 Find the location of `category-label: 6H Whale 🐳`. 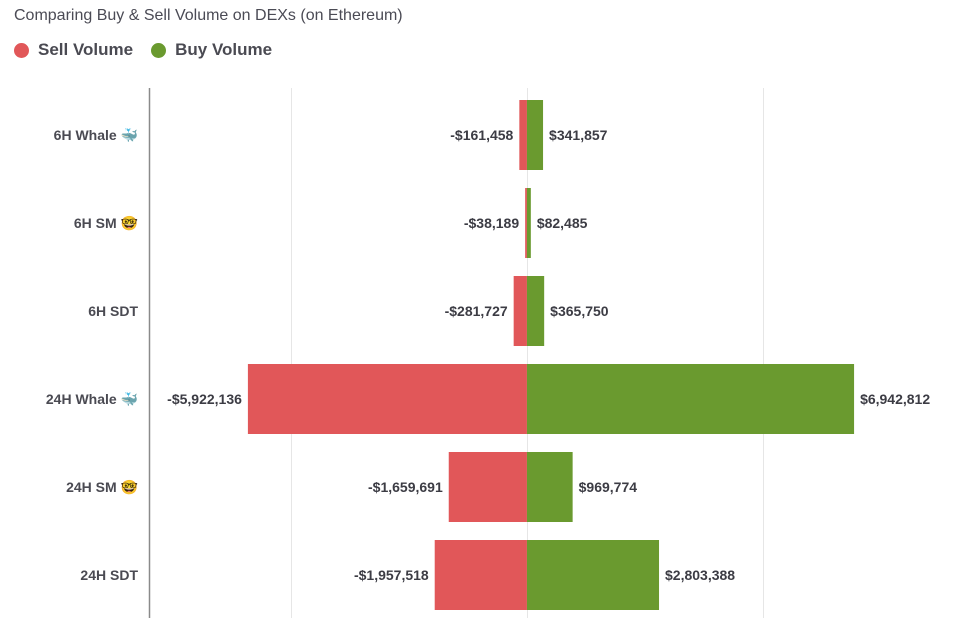

category-label: 6H Whale 🐳 is located at coordinates (96, 135).